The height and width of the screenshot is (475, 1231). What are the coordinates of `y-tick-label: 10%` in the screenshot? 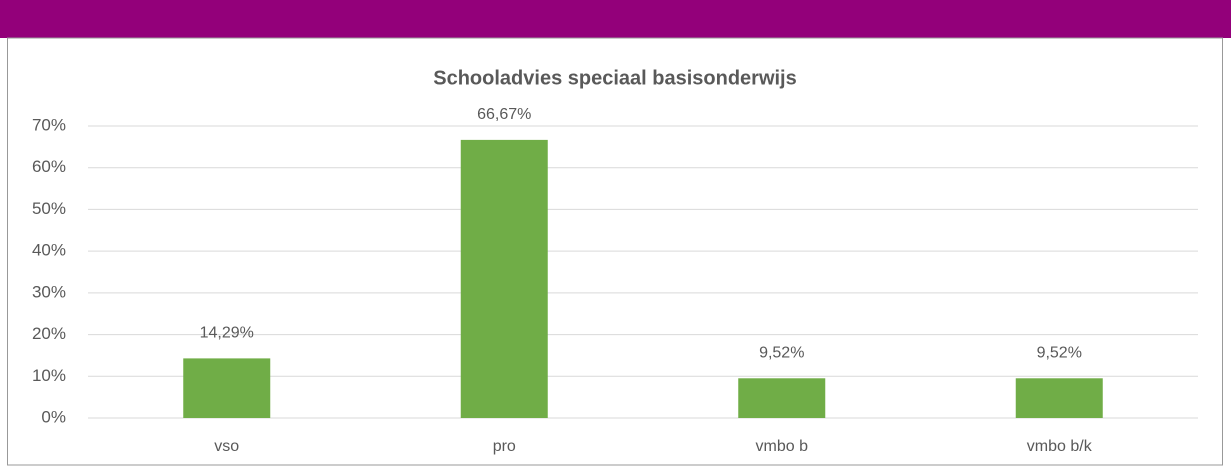 It's located at (49, 375).